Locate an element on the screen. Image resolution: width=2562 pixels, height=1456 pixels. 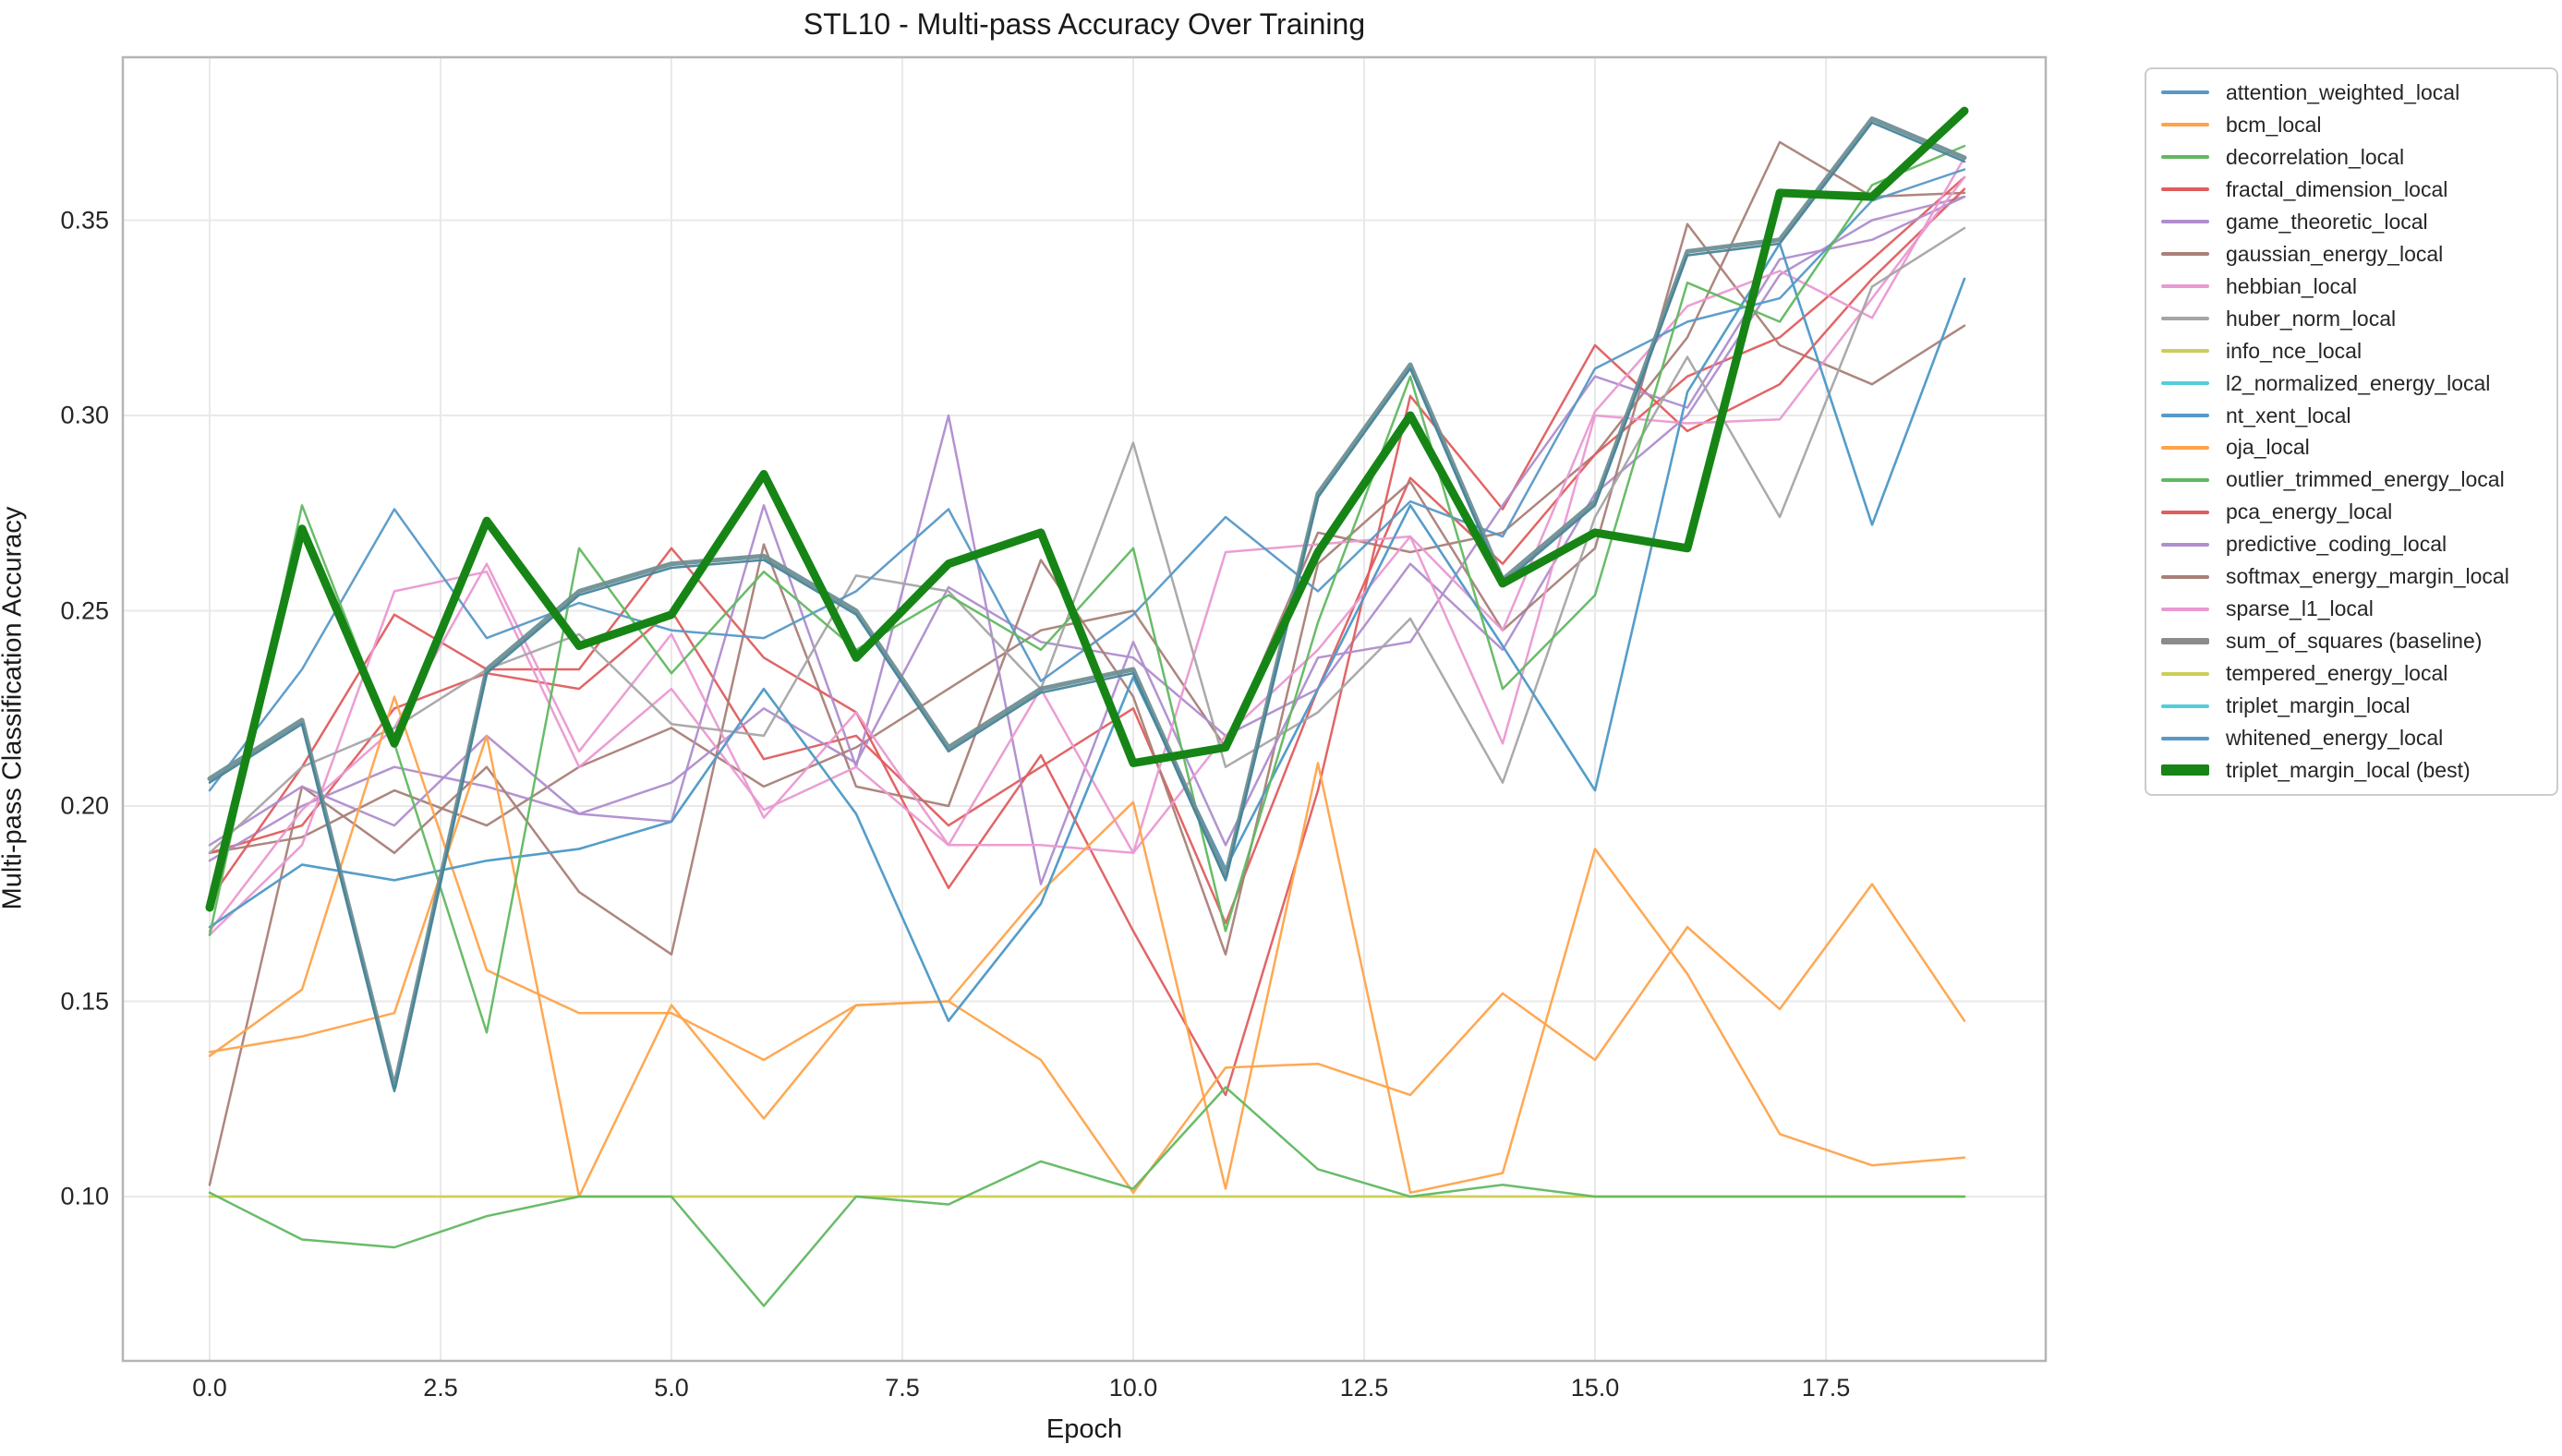
series-line-decorrelation_local is located at coordinates (1087, 1196).